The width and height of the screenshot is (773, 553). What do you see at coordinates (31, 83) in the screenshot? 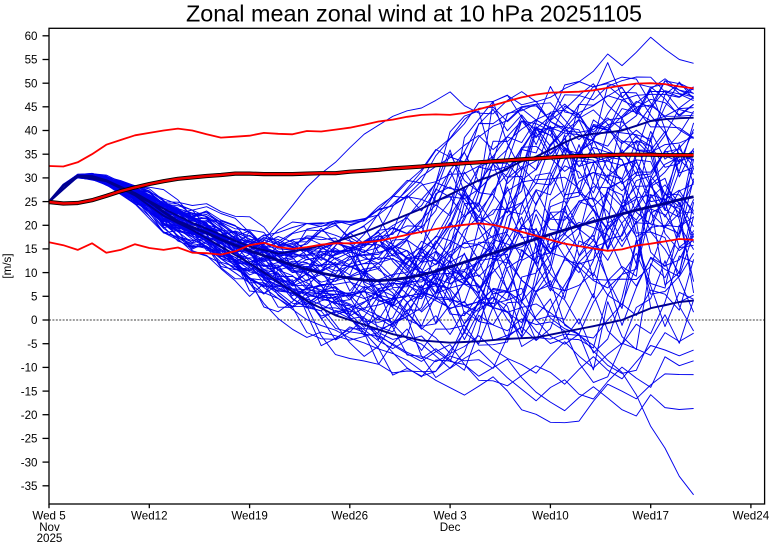
I see `svg-text: 50` at bounding box center [31, 83].